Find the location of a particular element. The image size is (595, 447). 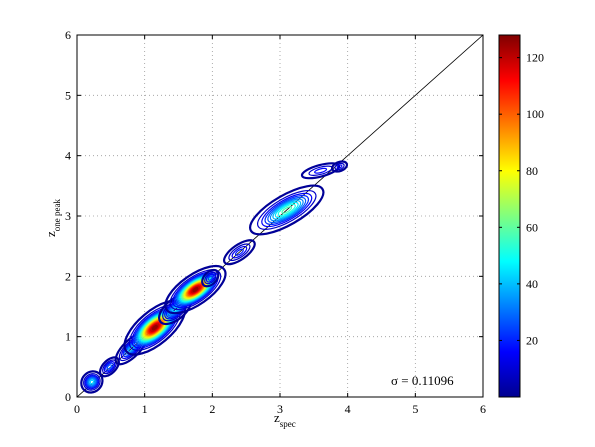

colorbar is located at coordinates (509, 216).